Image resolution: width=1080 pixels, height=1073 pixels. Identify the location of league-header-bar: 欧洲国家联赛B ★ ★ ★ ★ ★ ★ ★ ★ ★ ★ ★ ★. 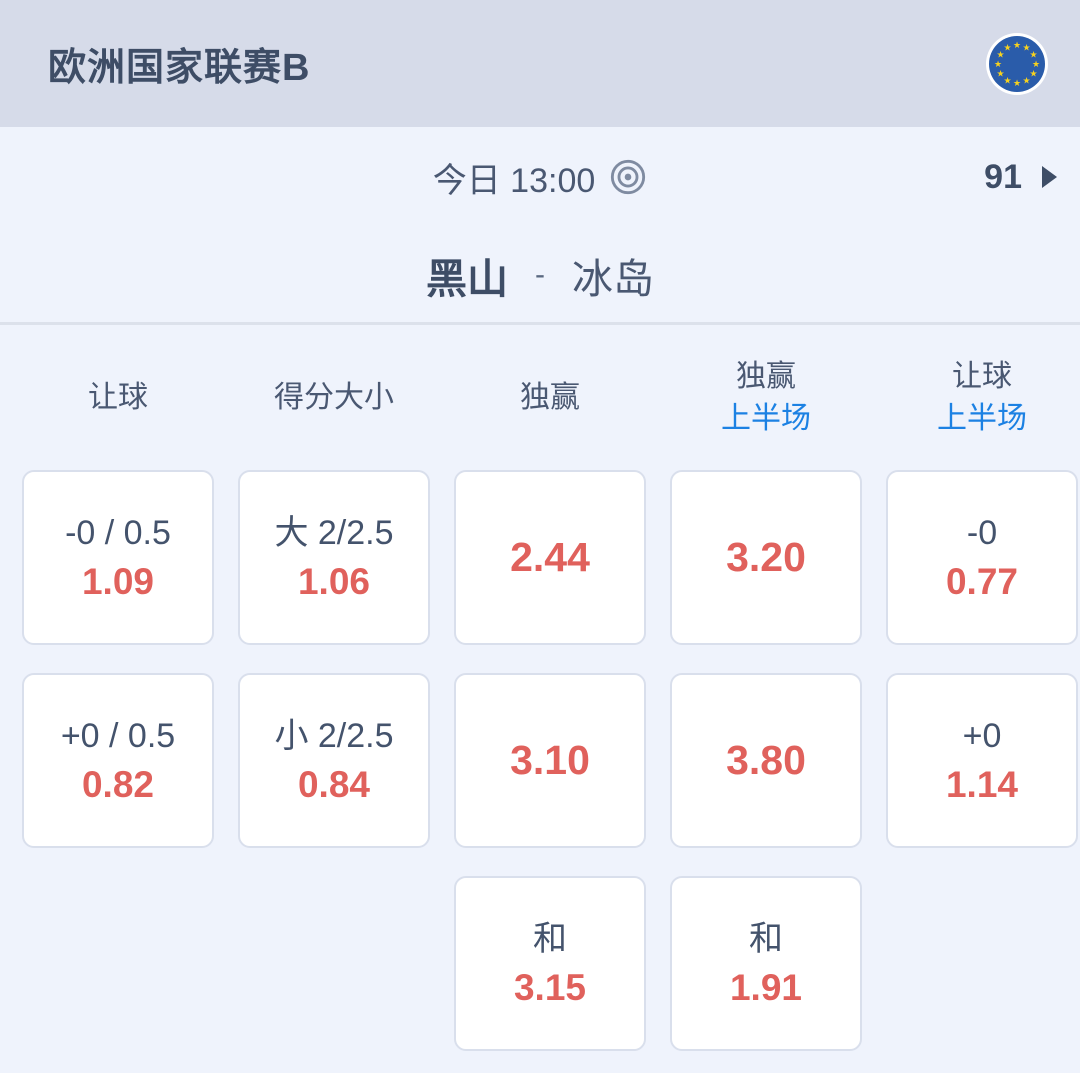
(540, 63).